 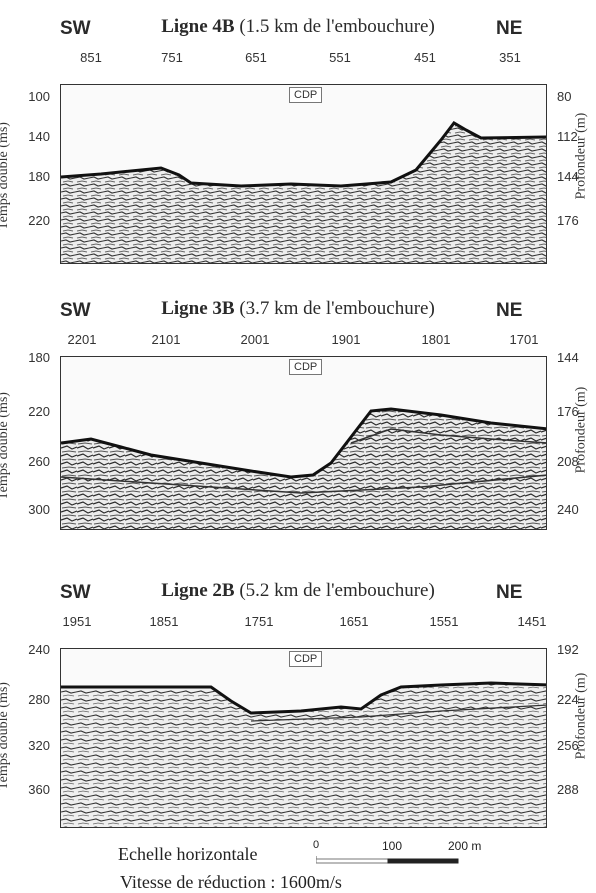 I want to click on line-location: (3.7 km de l'embouchure), so click(x=334, y=308).